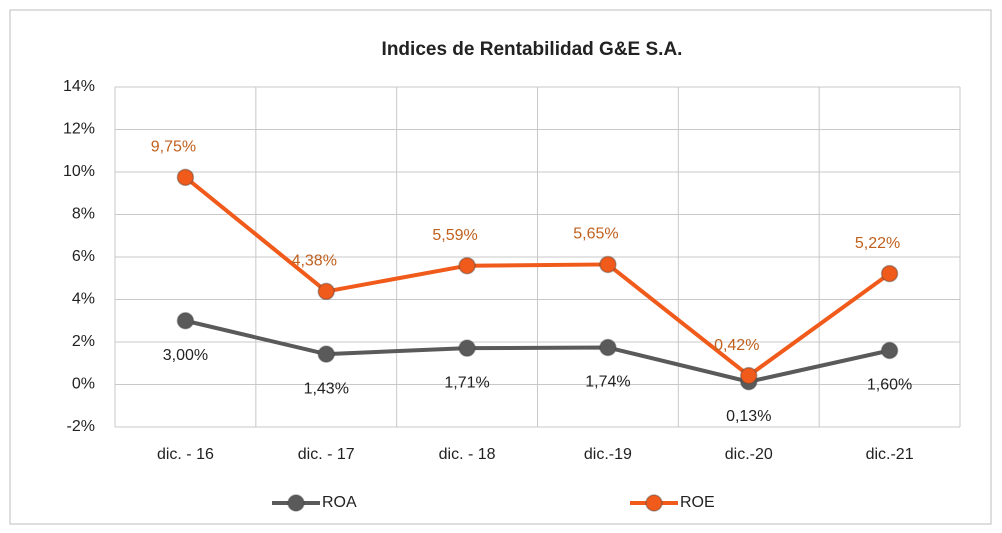 The height and width of the screenshot is (533, 1002). I want to click on line, so click(537, 351).